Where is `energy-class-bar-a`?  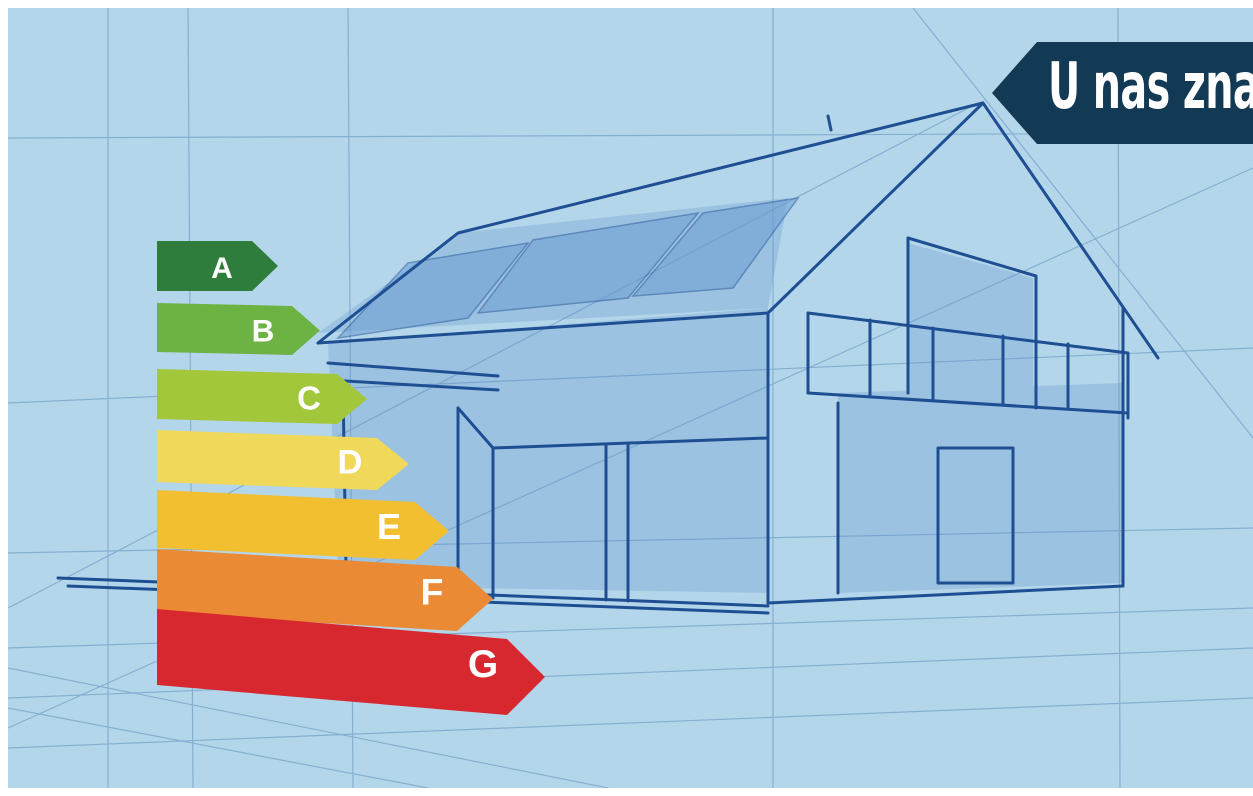 energy-class-bar-a is located at coordinates (217, 266).